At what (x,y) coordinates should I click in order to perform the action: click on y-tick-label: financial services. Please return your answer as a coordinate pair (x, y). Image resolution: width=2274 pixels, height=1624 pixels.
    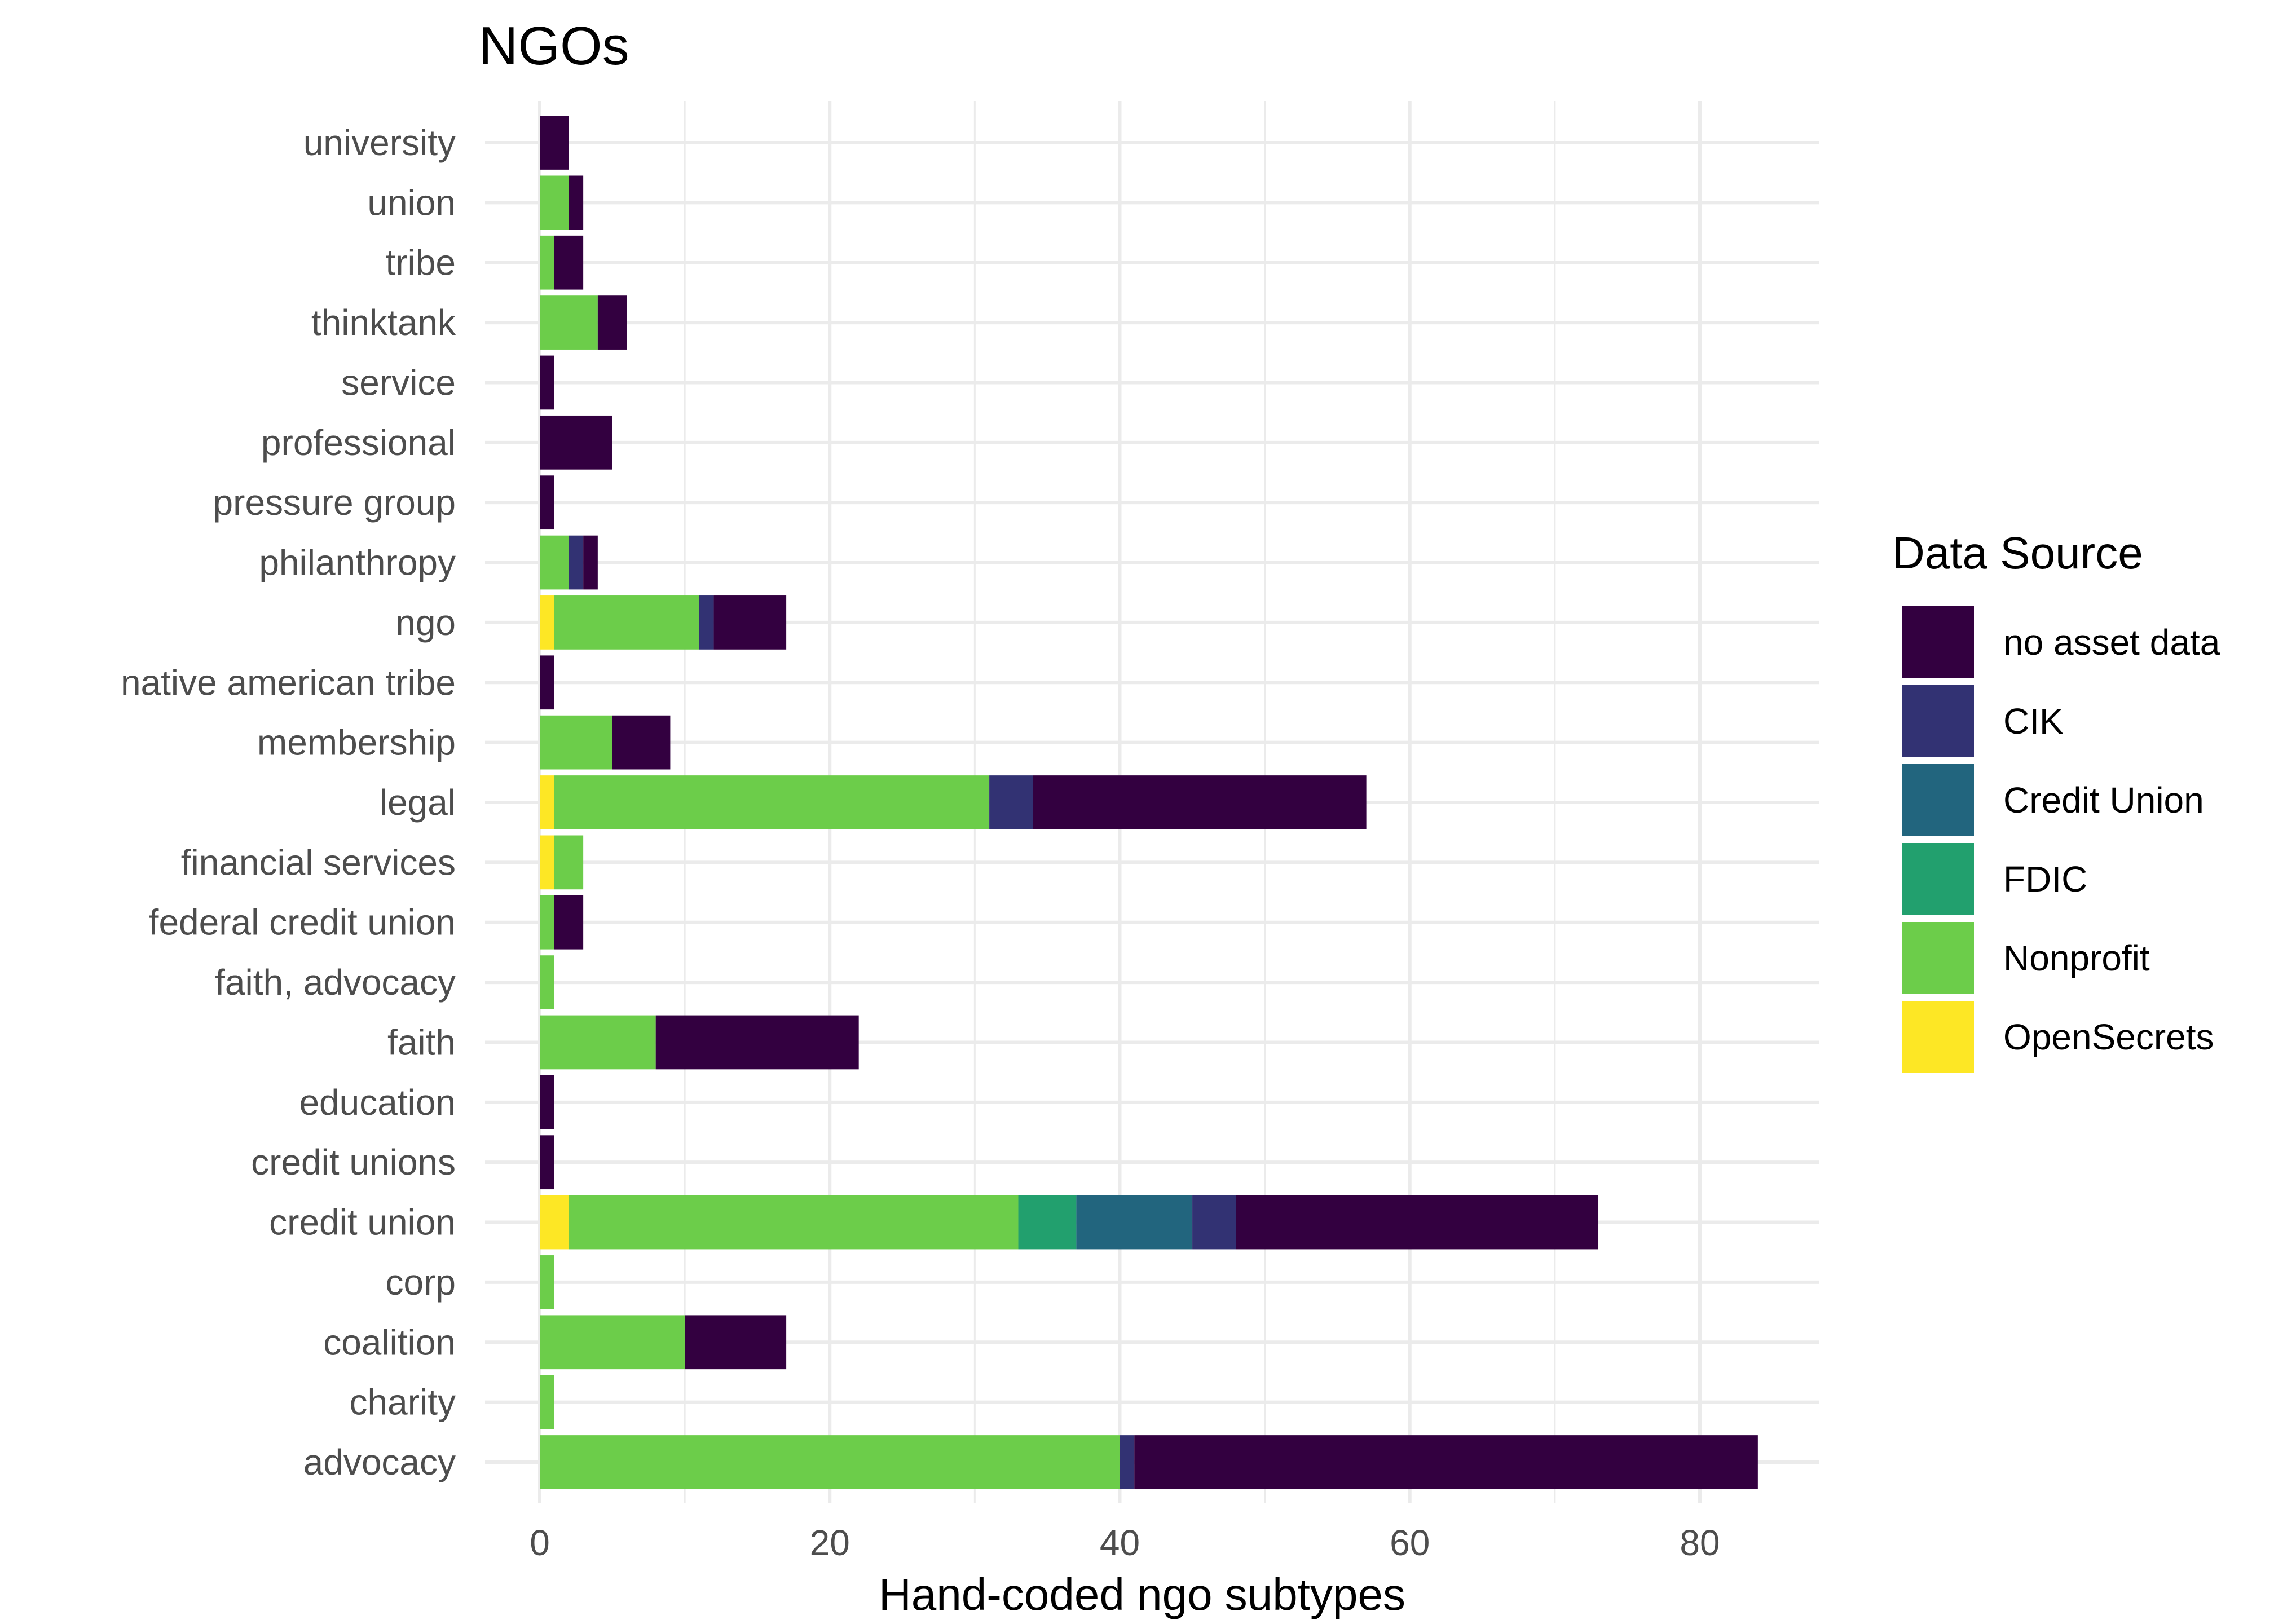
    Looking at the image, I should click on (318, 862).